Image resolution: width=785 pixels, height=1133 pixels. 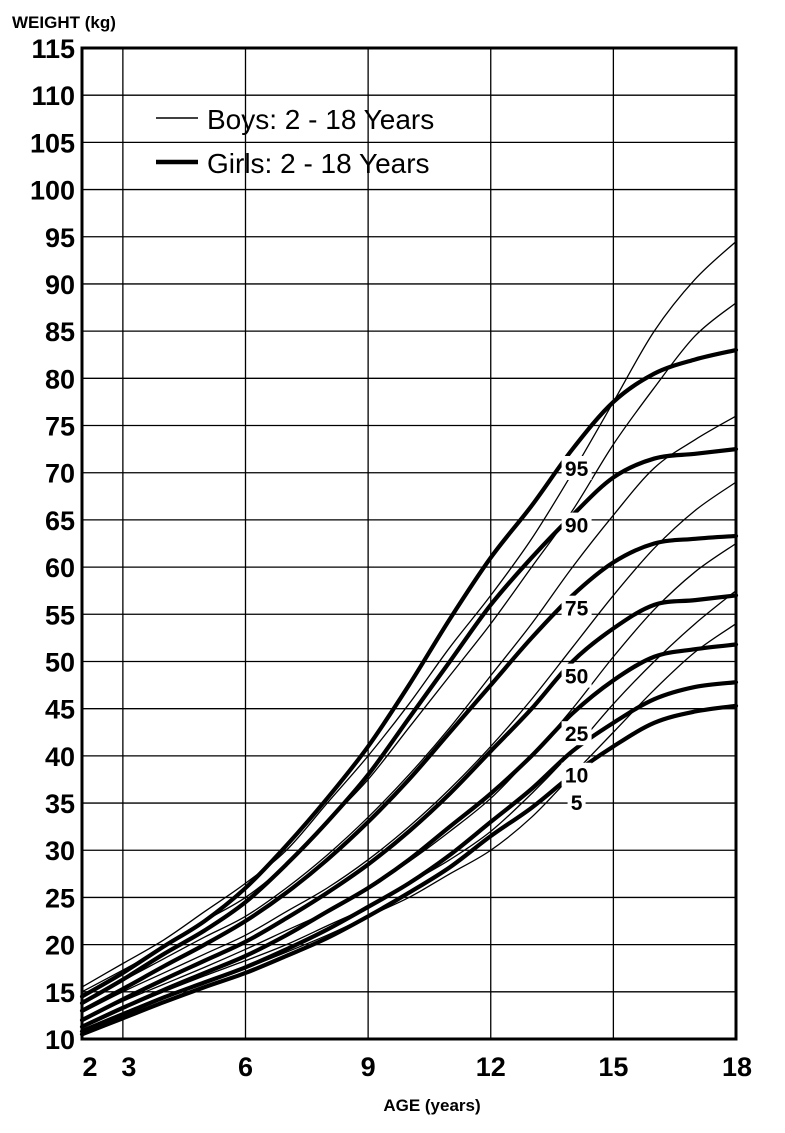 What do you see at coordinates (318, 163) in the screenshot?
I see `legend-label-girls: Girls: 2 - 18 Years` at bounding box center [318, 163].